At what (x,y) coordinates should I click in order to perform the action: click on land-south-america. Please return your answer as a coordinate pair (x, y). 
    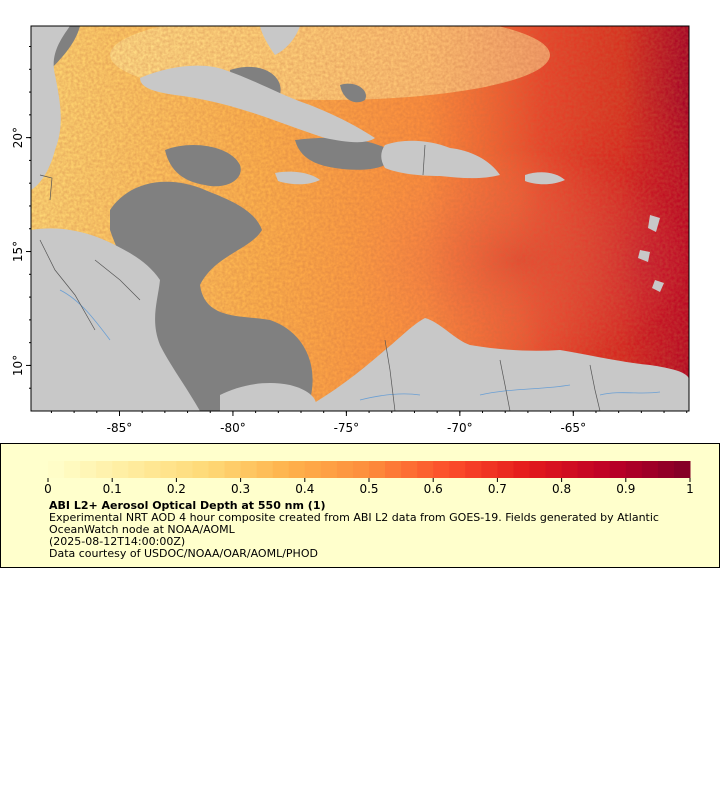
    Looking at the image, I should click on (494, 364).